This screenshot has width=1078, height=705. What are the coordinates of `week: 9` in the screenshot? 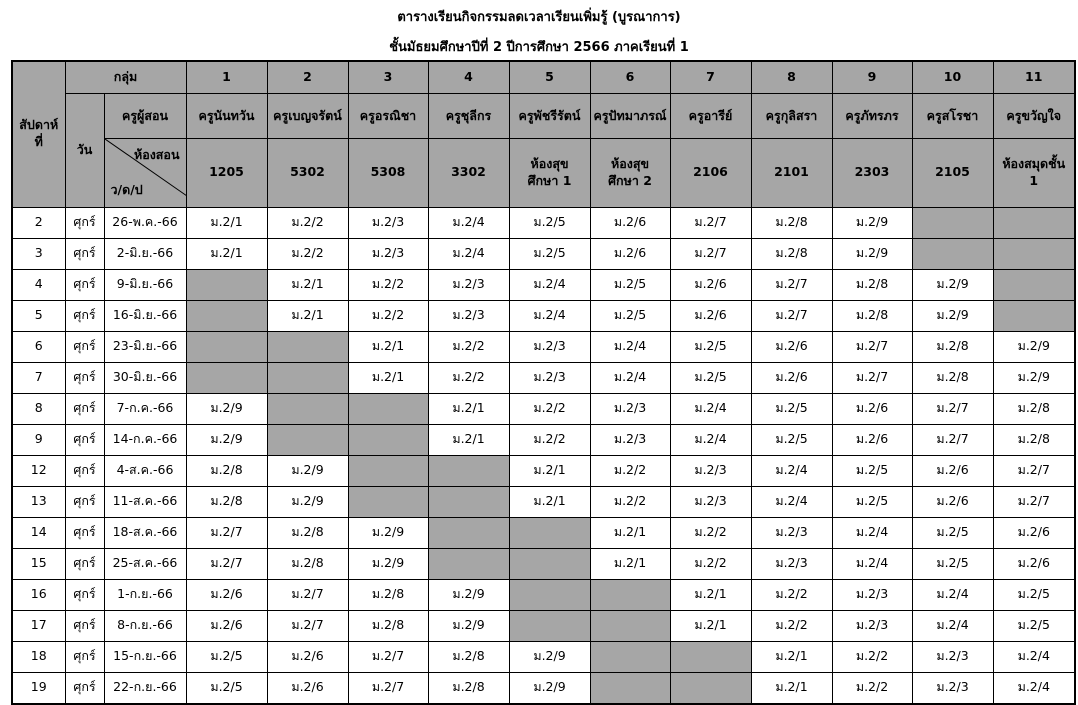 It's located at (38, 439).